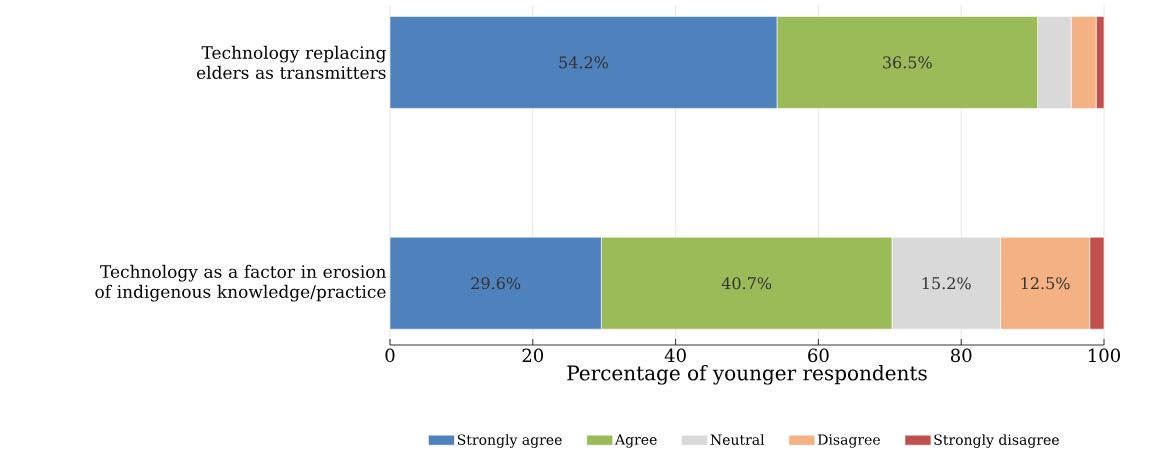 The width and height of the screenshot is (1171, 452). Describe the element at coordinates (746, 283) in the screenshot. I see `data-label: 40.7%` at that location.